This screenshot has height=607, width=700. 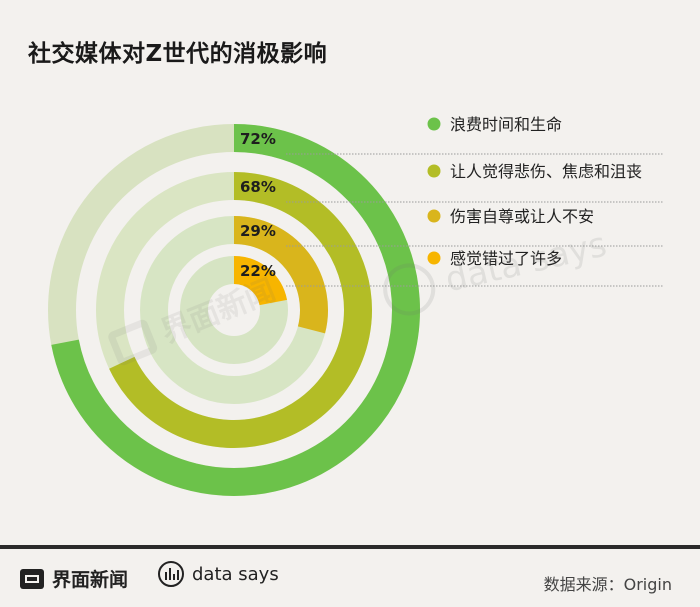 What do you see at coordinates (258, 271) in the screenshot?
I see `value-label-4: 22%` at bounding box center [258, 271].